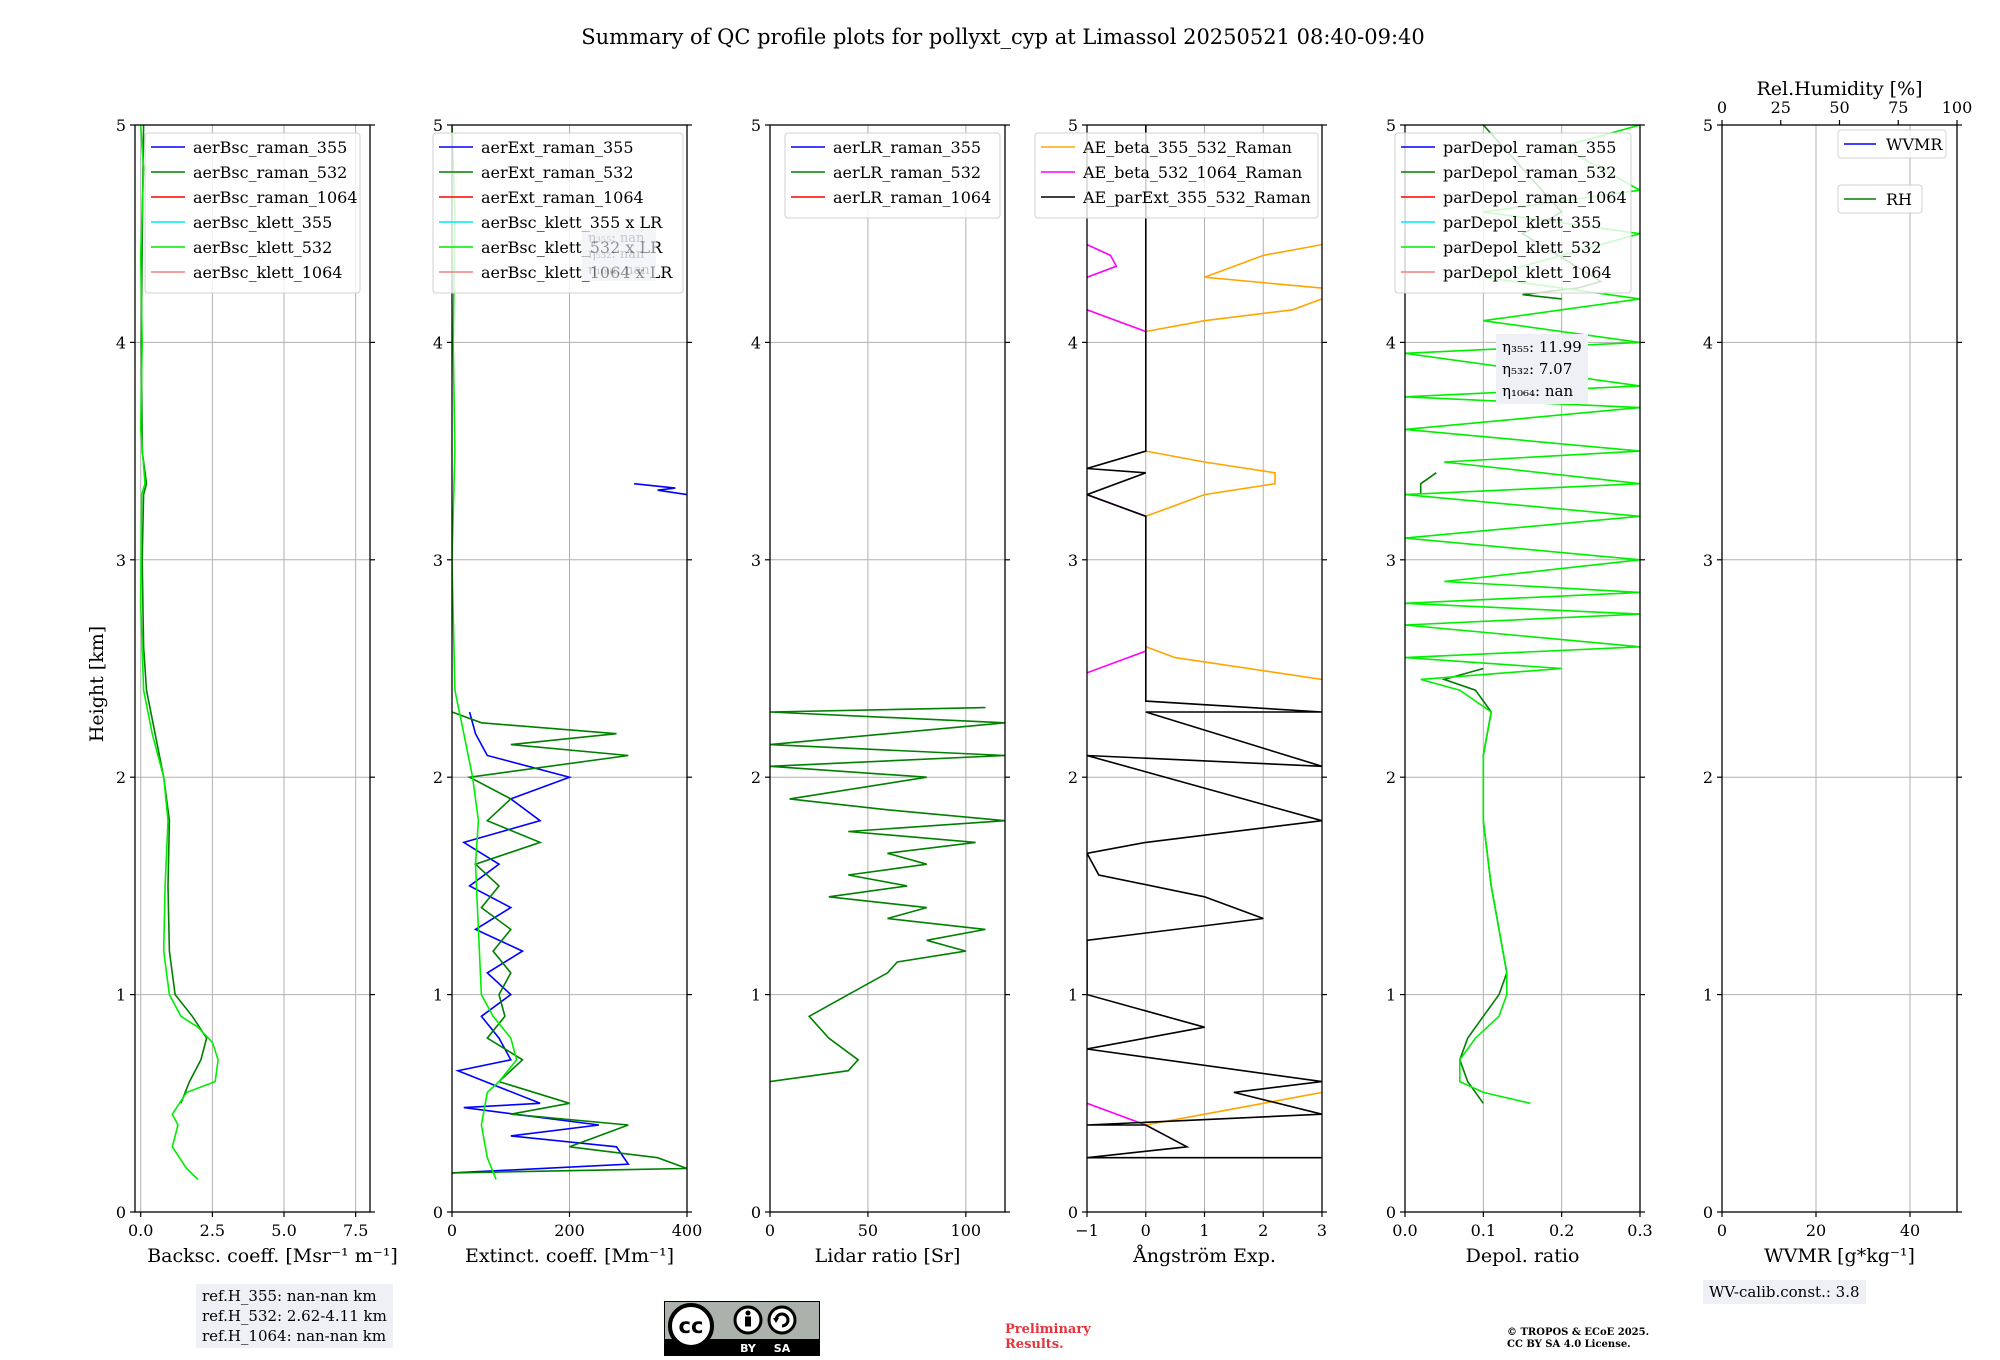  I want to click on x-tick-label: 2, so click(1263, 1230).